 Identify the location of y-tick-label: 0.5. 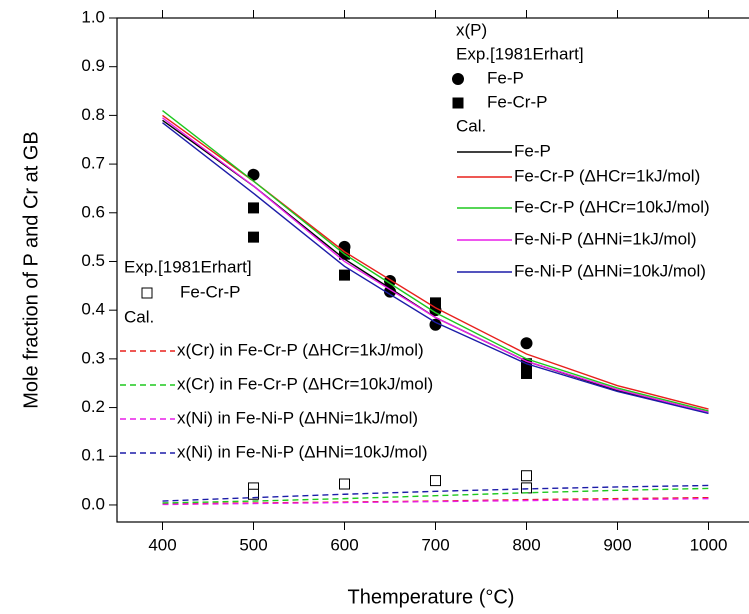
(93, 260).